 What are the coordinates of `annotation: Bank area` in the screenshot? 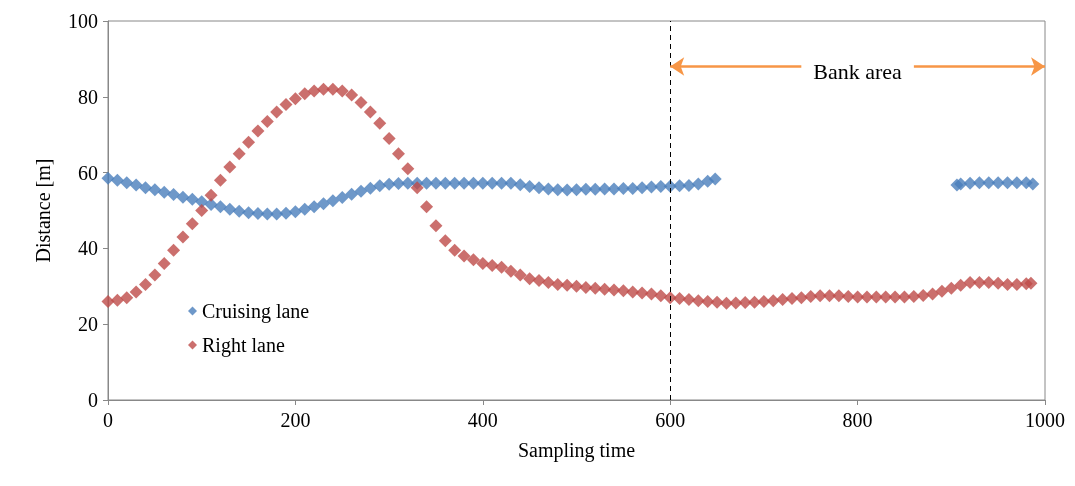 It's located at (858, 71).